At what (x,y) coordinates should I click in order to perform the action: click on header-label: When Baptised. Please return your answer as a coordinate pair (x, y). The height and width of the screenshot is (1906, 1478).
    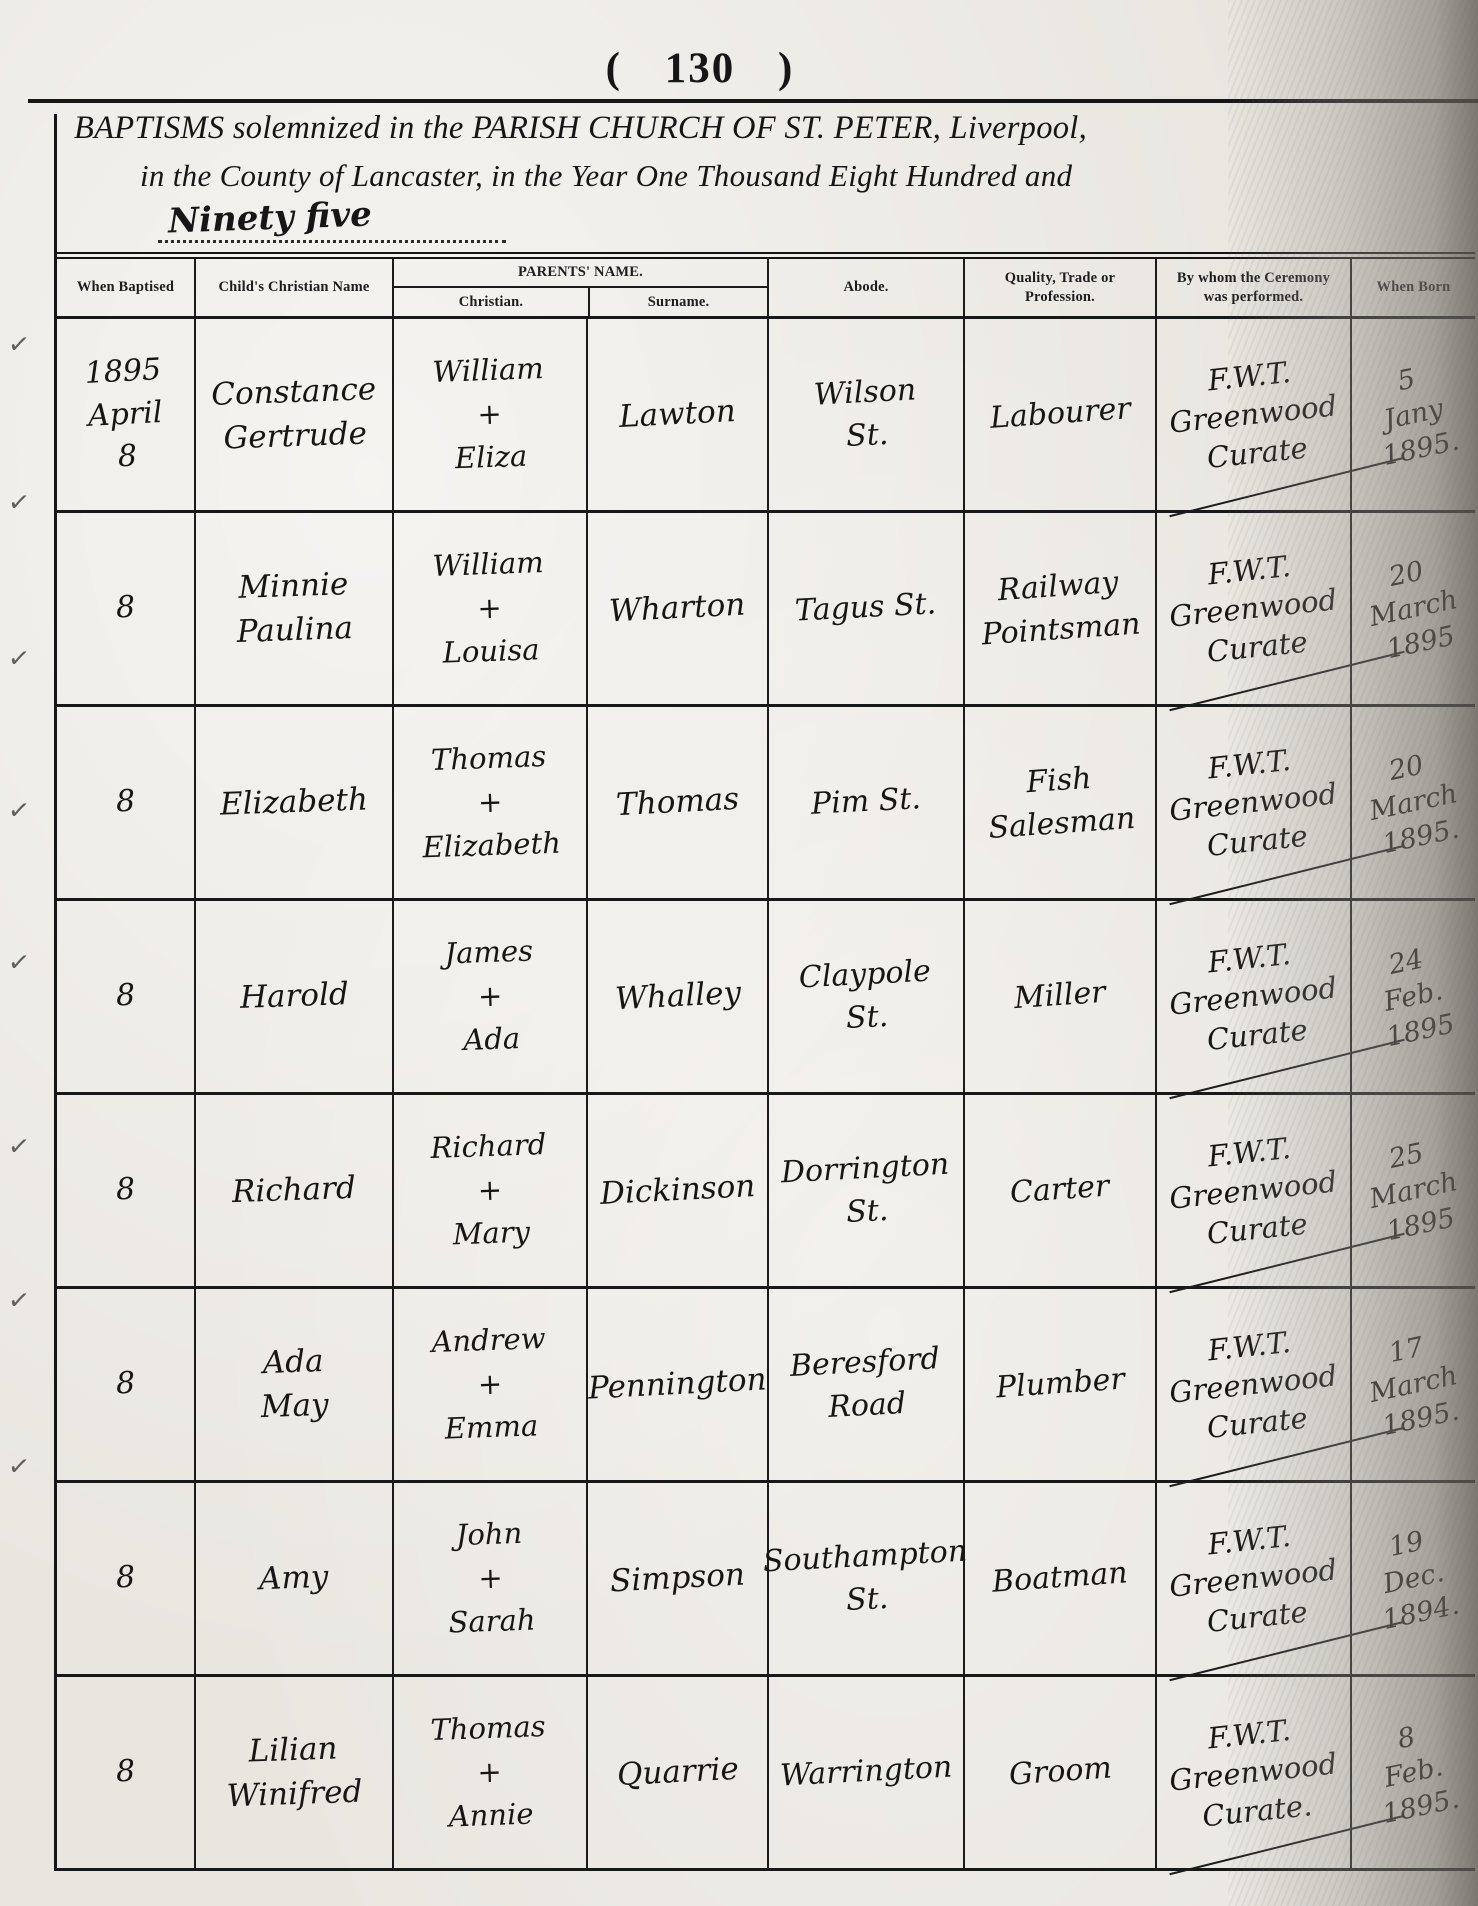
    Looking at the image, I should click on (125, 287).